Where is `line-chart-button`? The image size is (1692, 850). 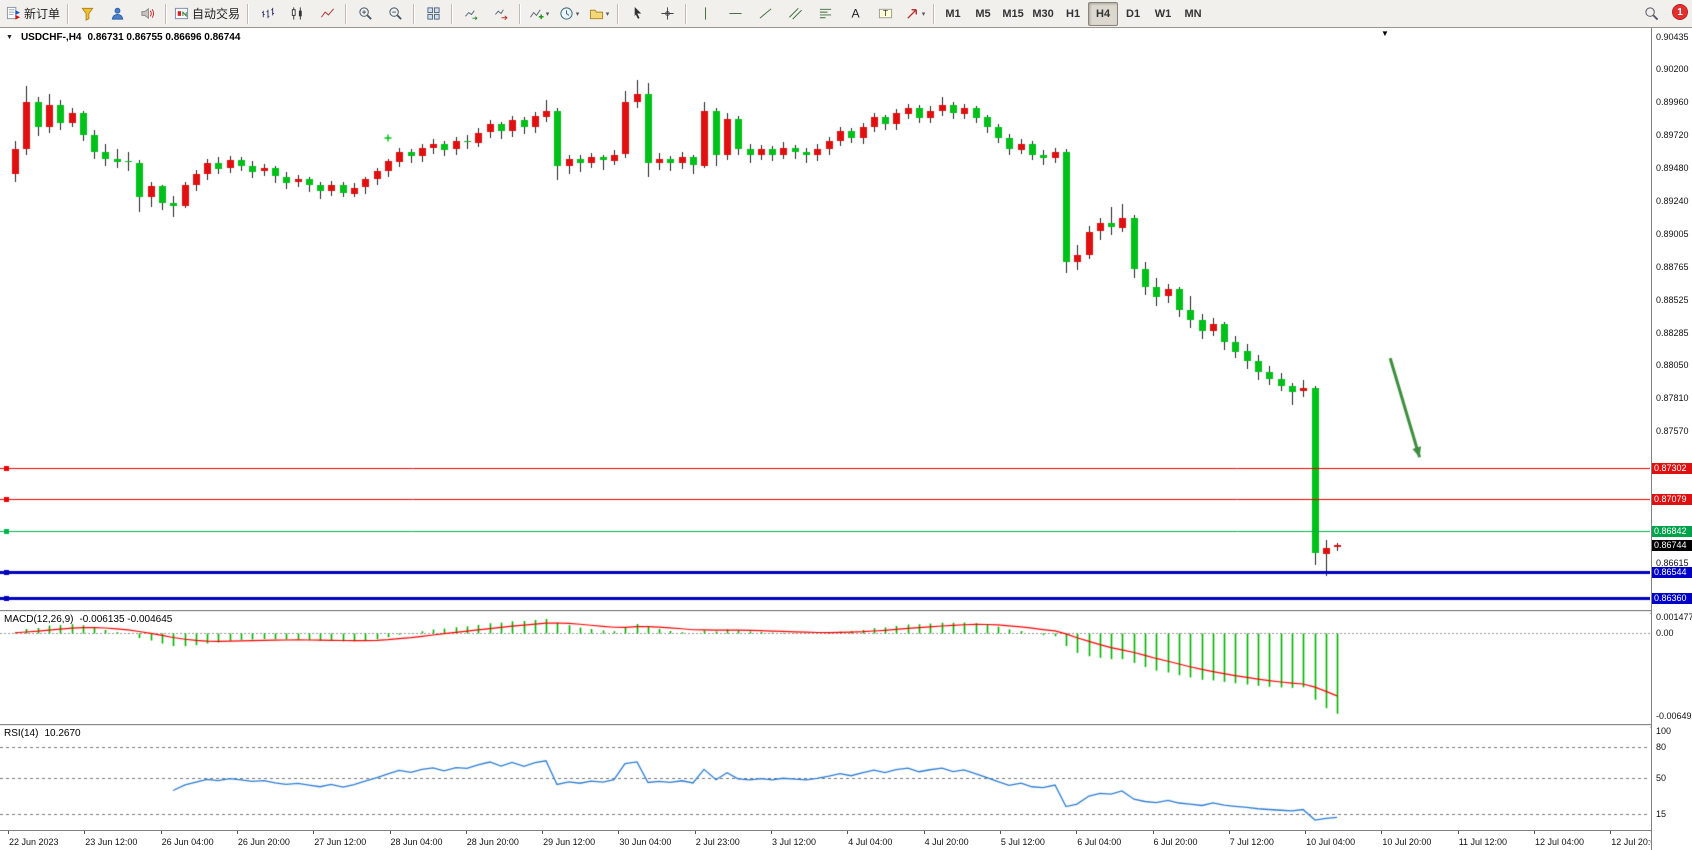 line-chart-button is located at coordinates (327, 14).